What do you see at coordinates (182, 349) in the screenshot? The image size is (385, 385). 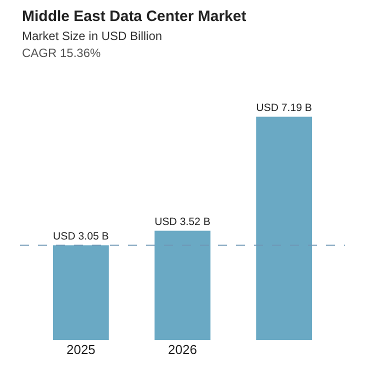 I see `x-tick-label: 2026` at bounding box center [182, 349].